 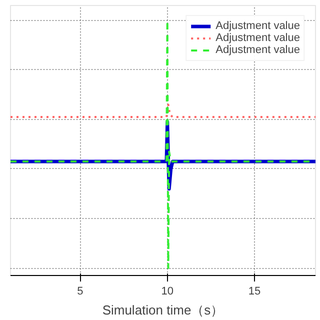 I want to click on x-tick-label: 10, so click(x=167, y=292).